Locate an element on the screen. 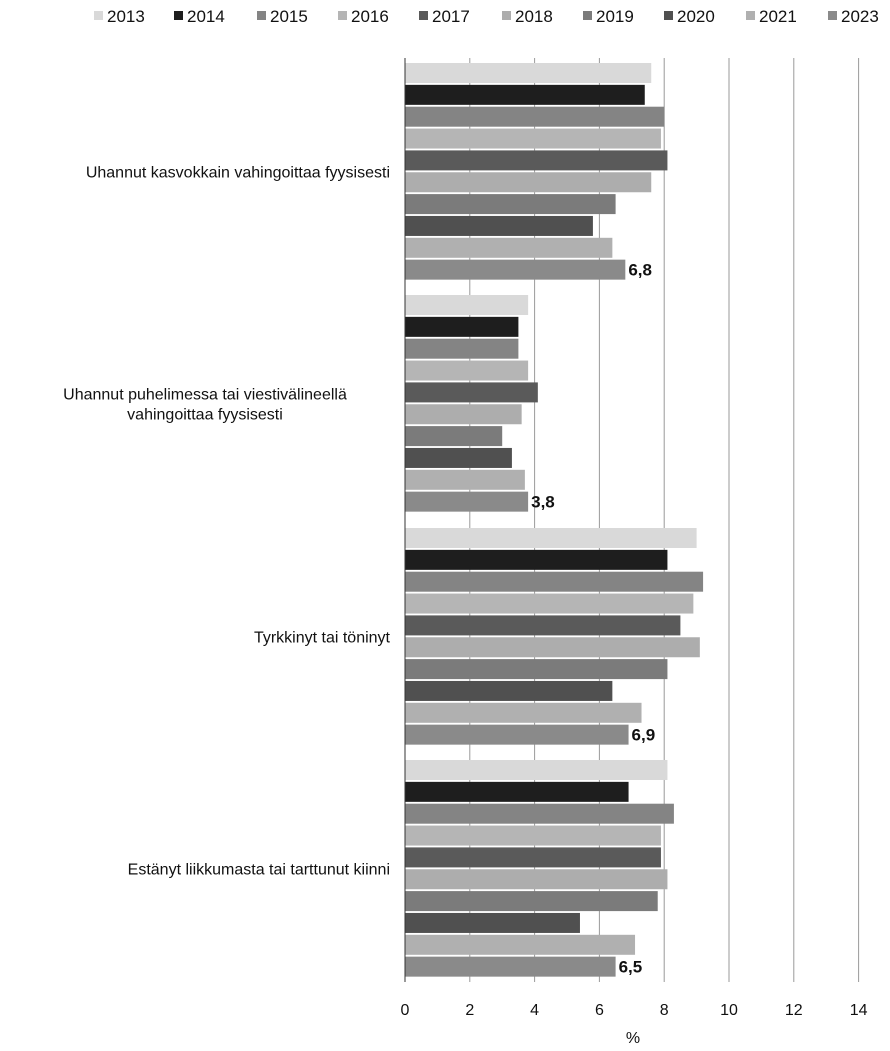  x-axis-title: % is located at coordinates (633, 1038).